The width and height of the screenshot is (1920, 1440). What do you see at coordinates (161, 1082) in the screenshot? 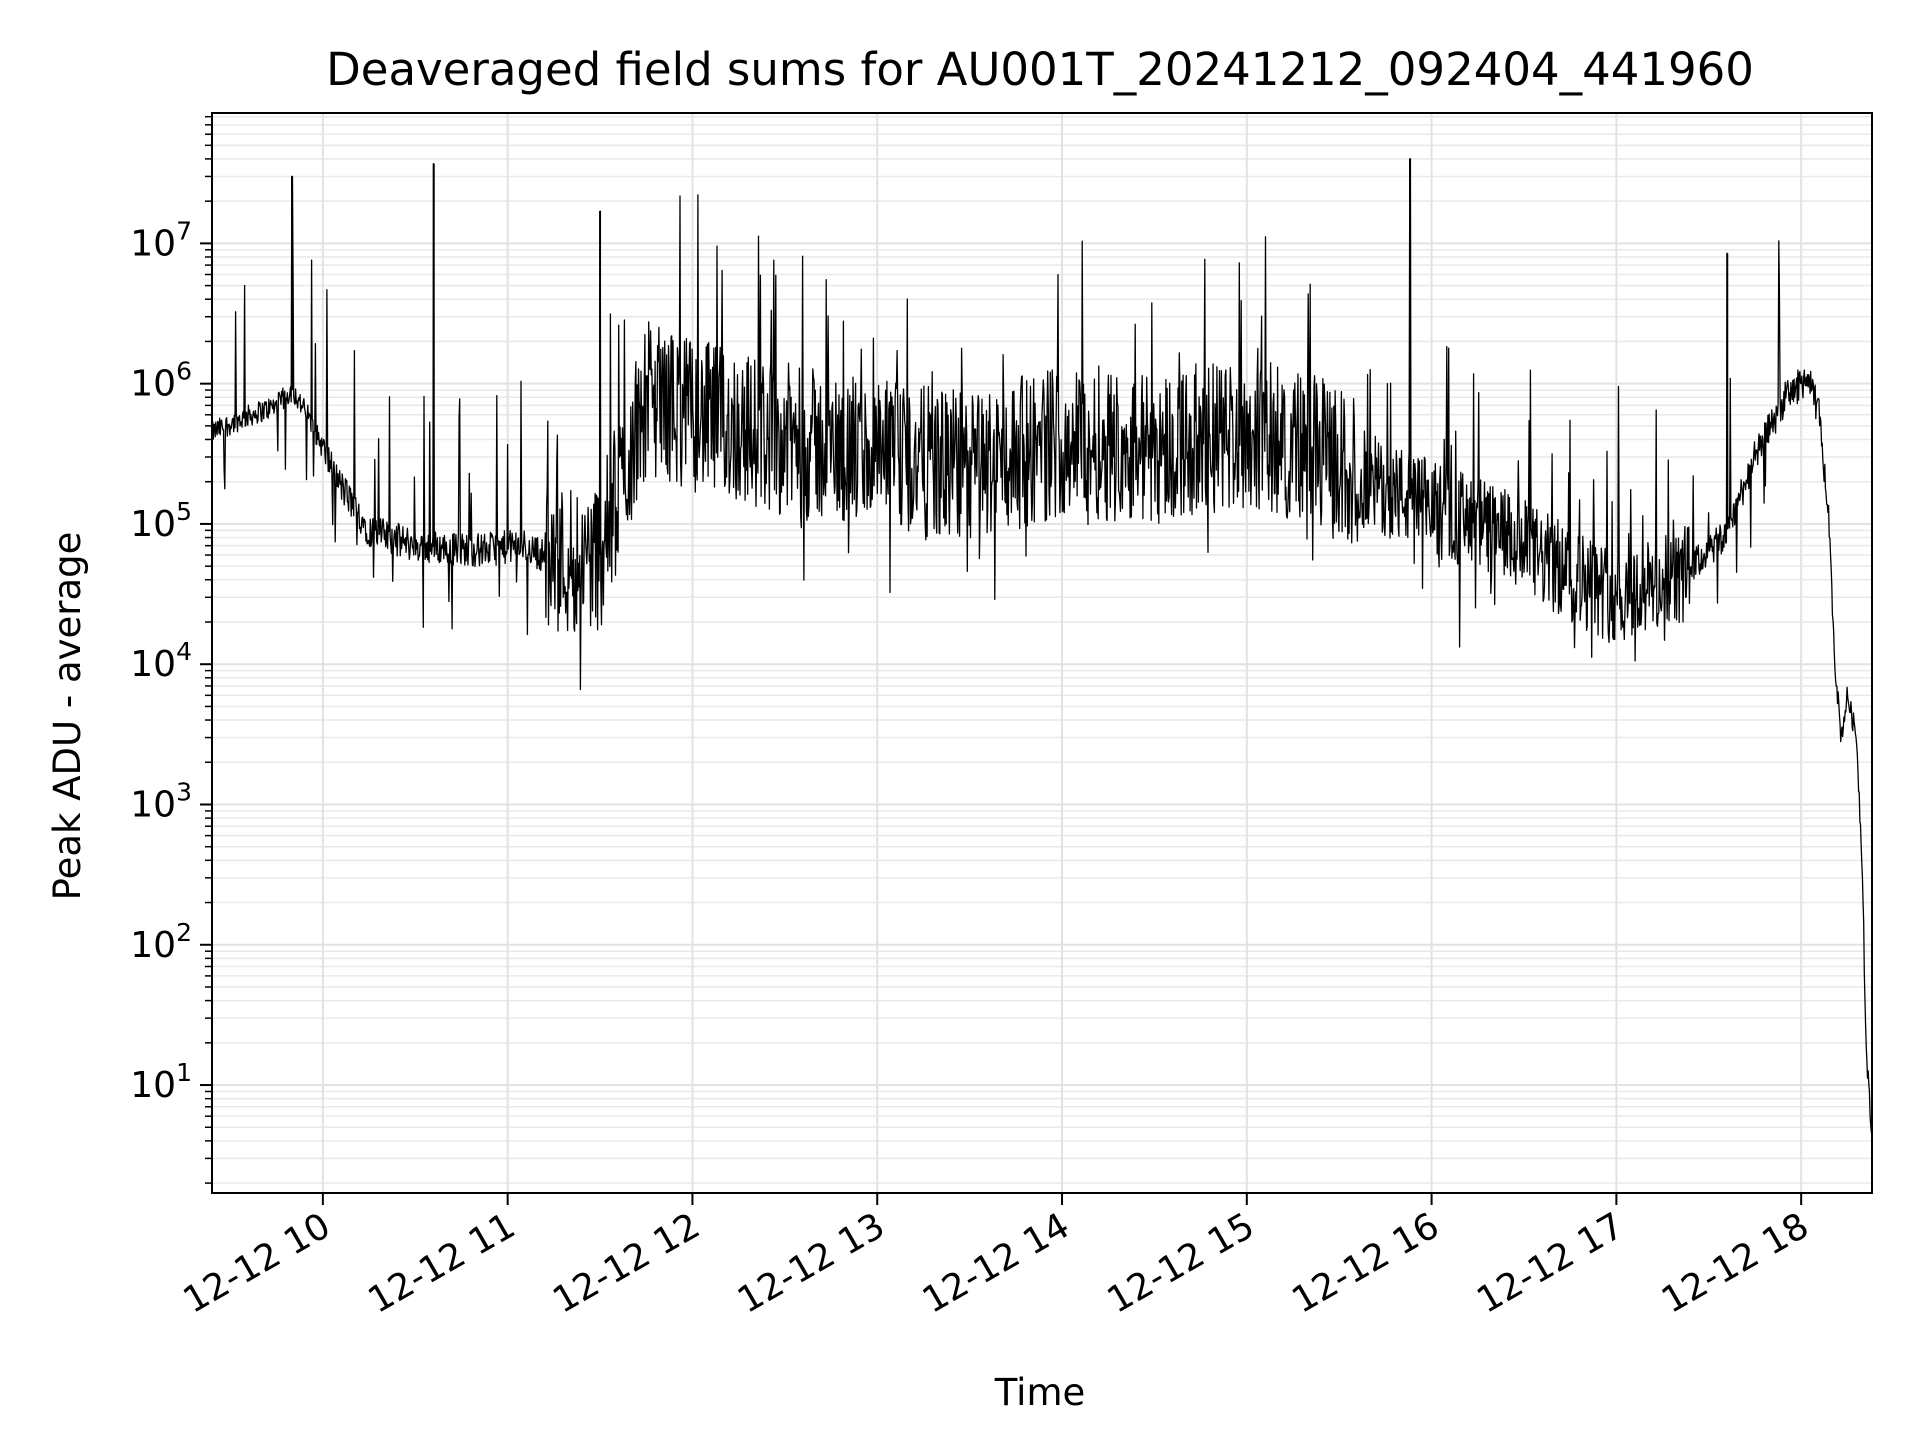
I see `y-tick-label: 10¹` at bounding box center [161, 1082].